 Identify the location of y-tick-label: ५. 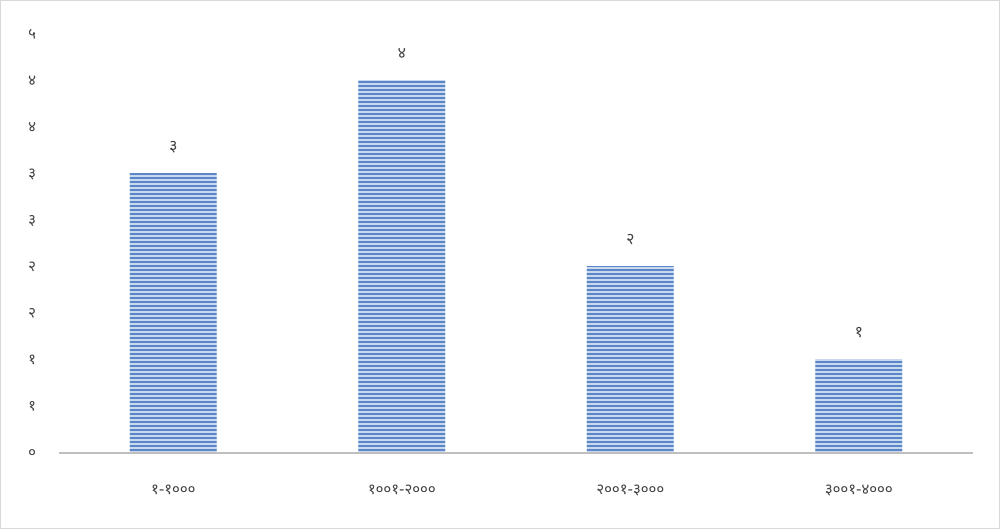
(32, 34).